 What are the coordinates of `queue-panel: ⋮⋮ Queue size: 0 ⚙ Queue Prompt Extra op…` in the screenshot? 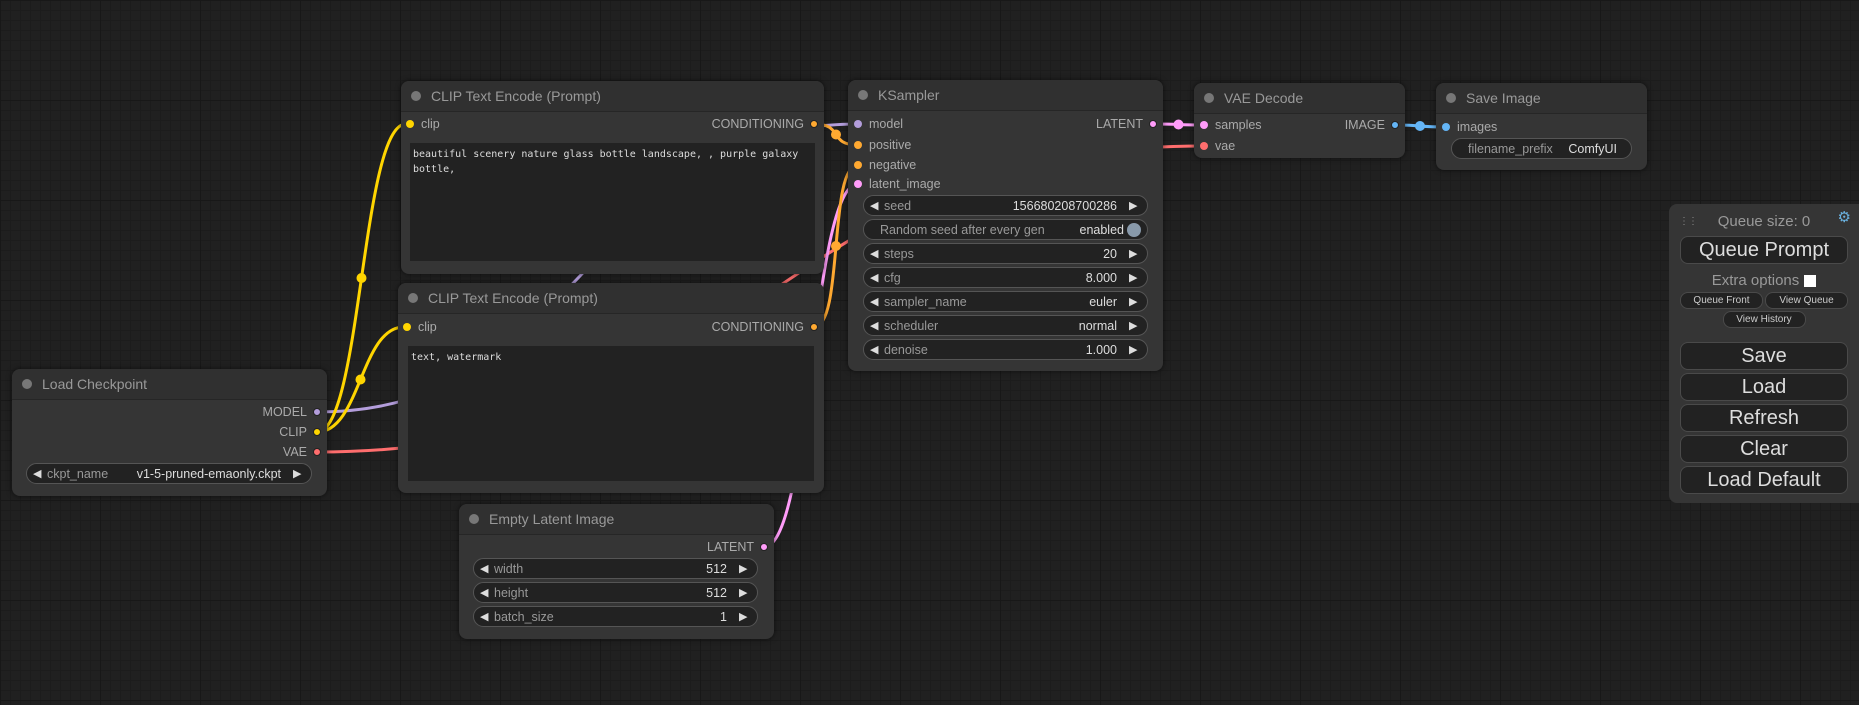 It's located at (1764, 353).